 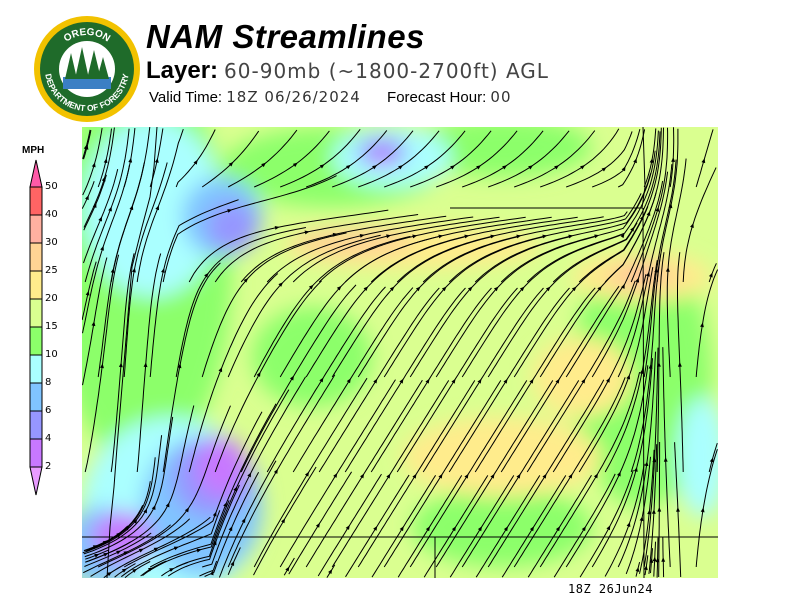 I want to click on legend-tick-label: 10, so click(x=51, y=354).